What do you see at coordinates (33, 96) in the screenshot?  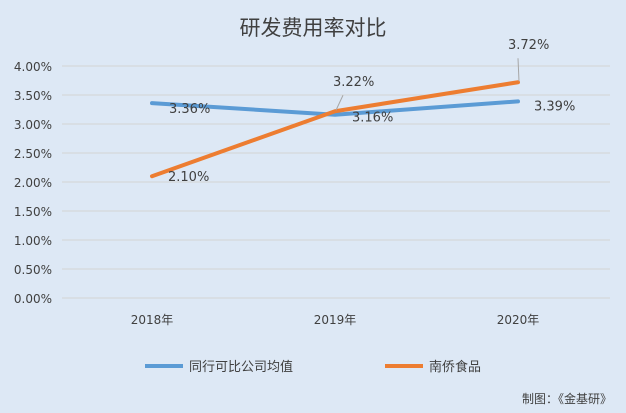 I see `y-tick-label: 3.50%` at bounding box center [33, 96].